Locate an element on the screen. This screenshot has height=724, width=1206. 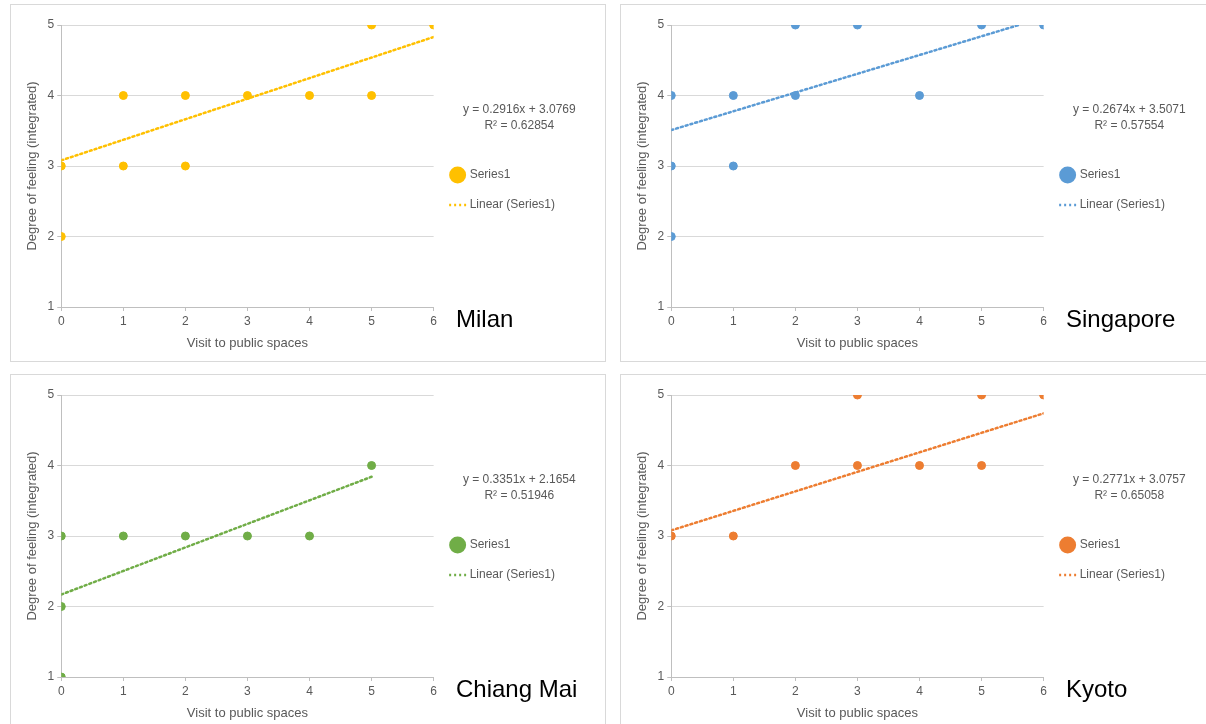
text: y = 0.2916x + 3.0769 is located at coordinates (519, 109).